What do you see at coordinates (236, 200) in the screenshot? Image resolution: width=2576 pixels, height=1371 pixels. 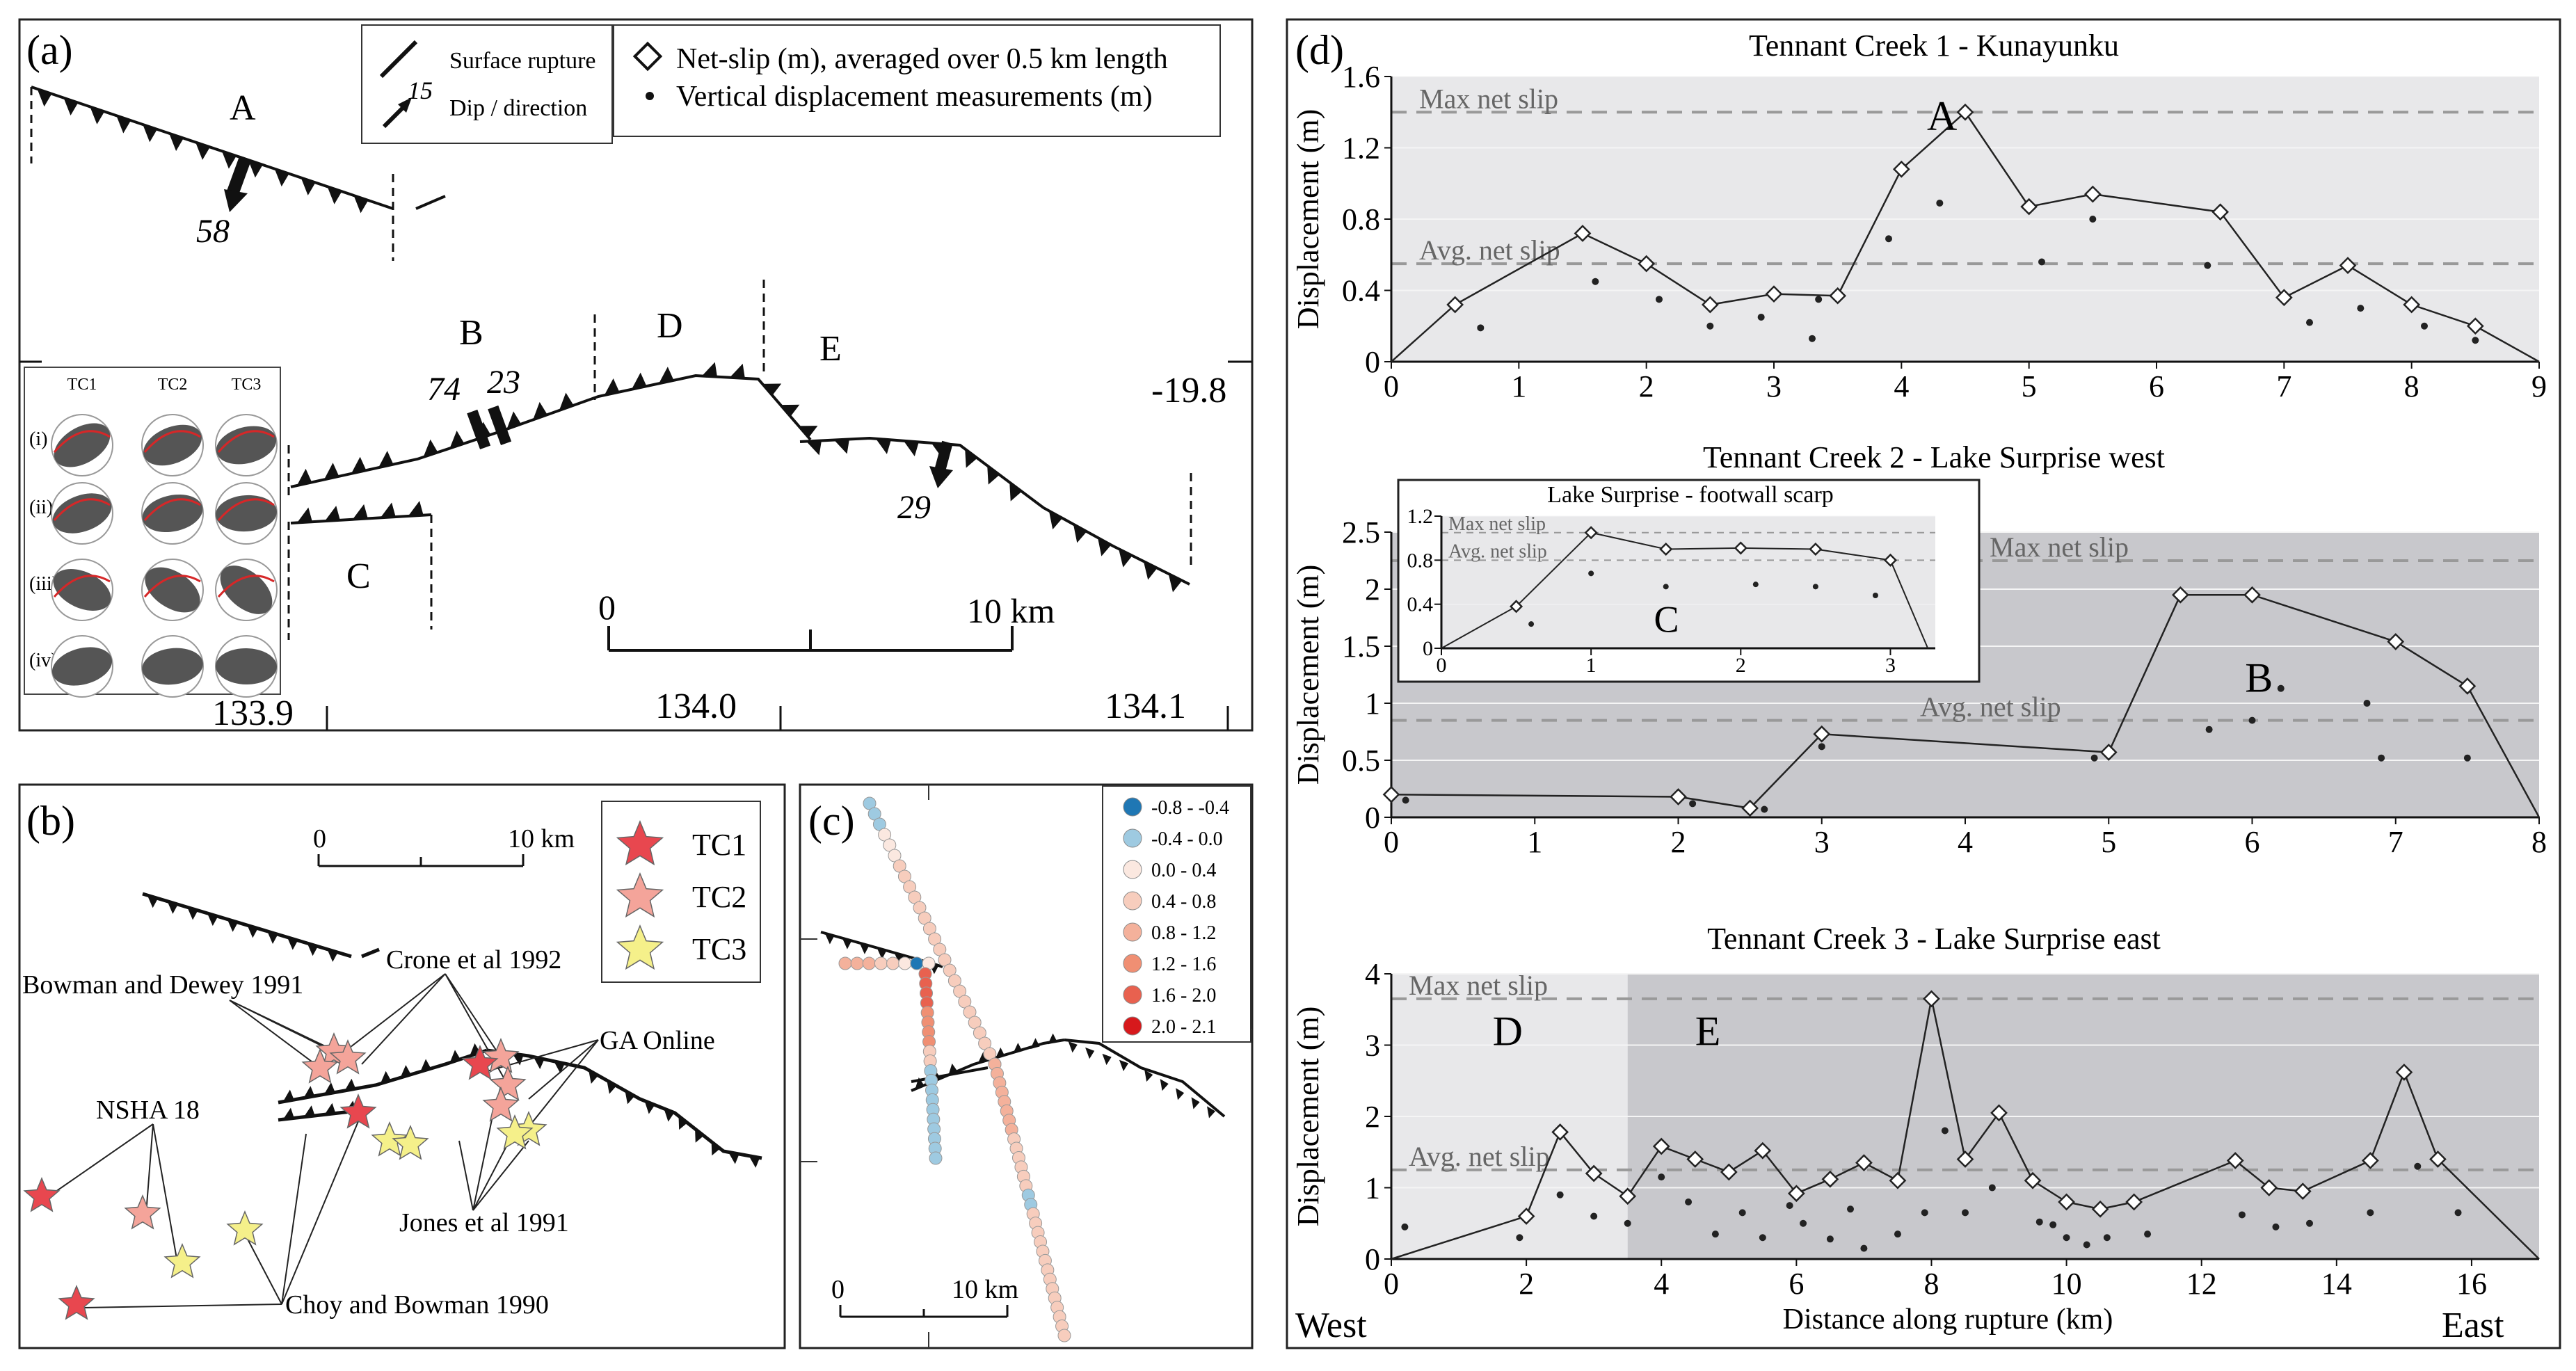 I see `dip-arrowhead-a` at bounding box center [236, 200].